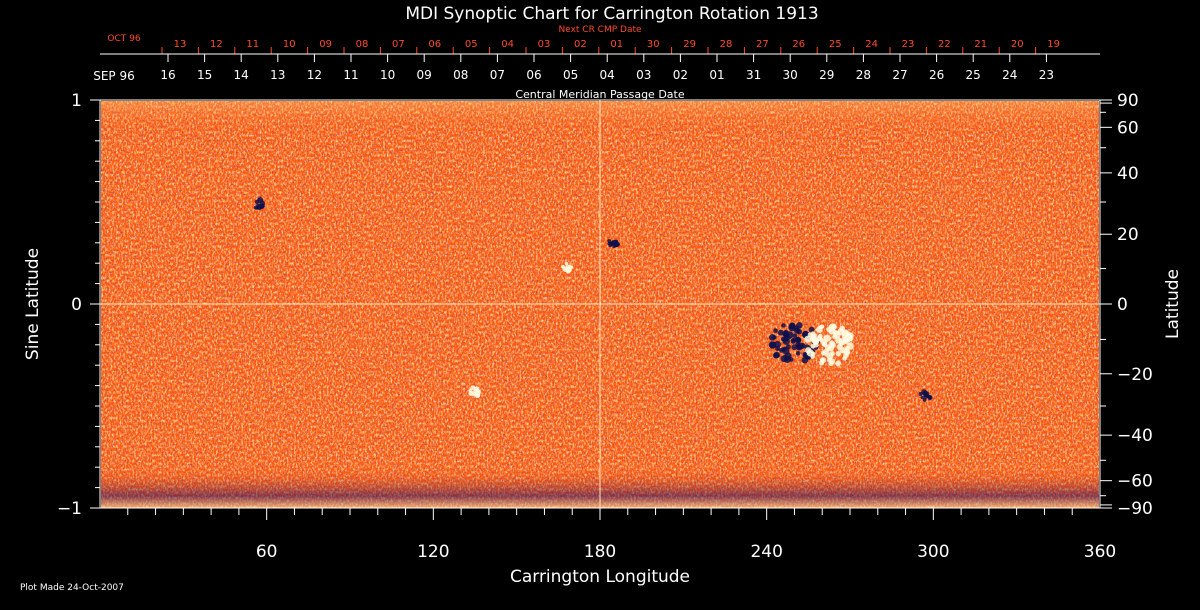 This screenshot has width=1200, height=610. What do you see at coordinates (1135, 375) in the screenshot?
I see `right-tick-label: −20` at bounding box center [1135, 375].